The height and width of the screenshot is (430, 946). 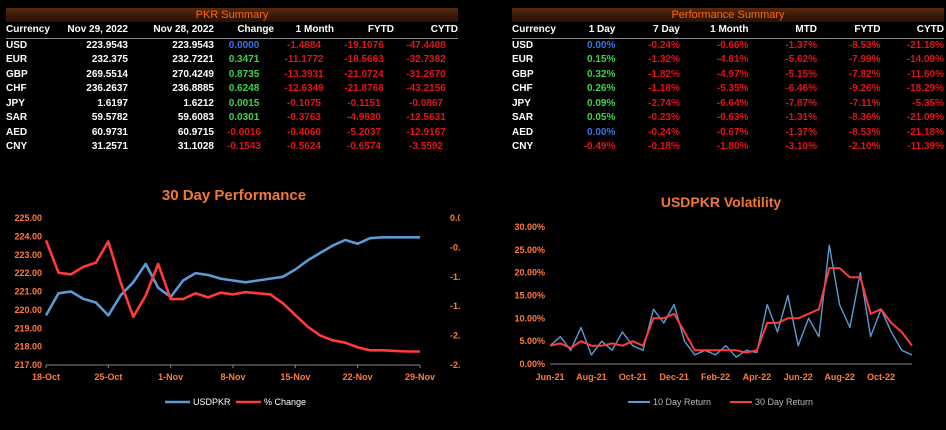 I want to click on y-right-tick-label: -0.50, so click(x=455, y=247).